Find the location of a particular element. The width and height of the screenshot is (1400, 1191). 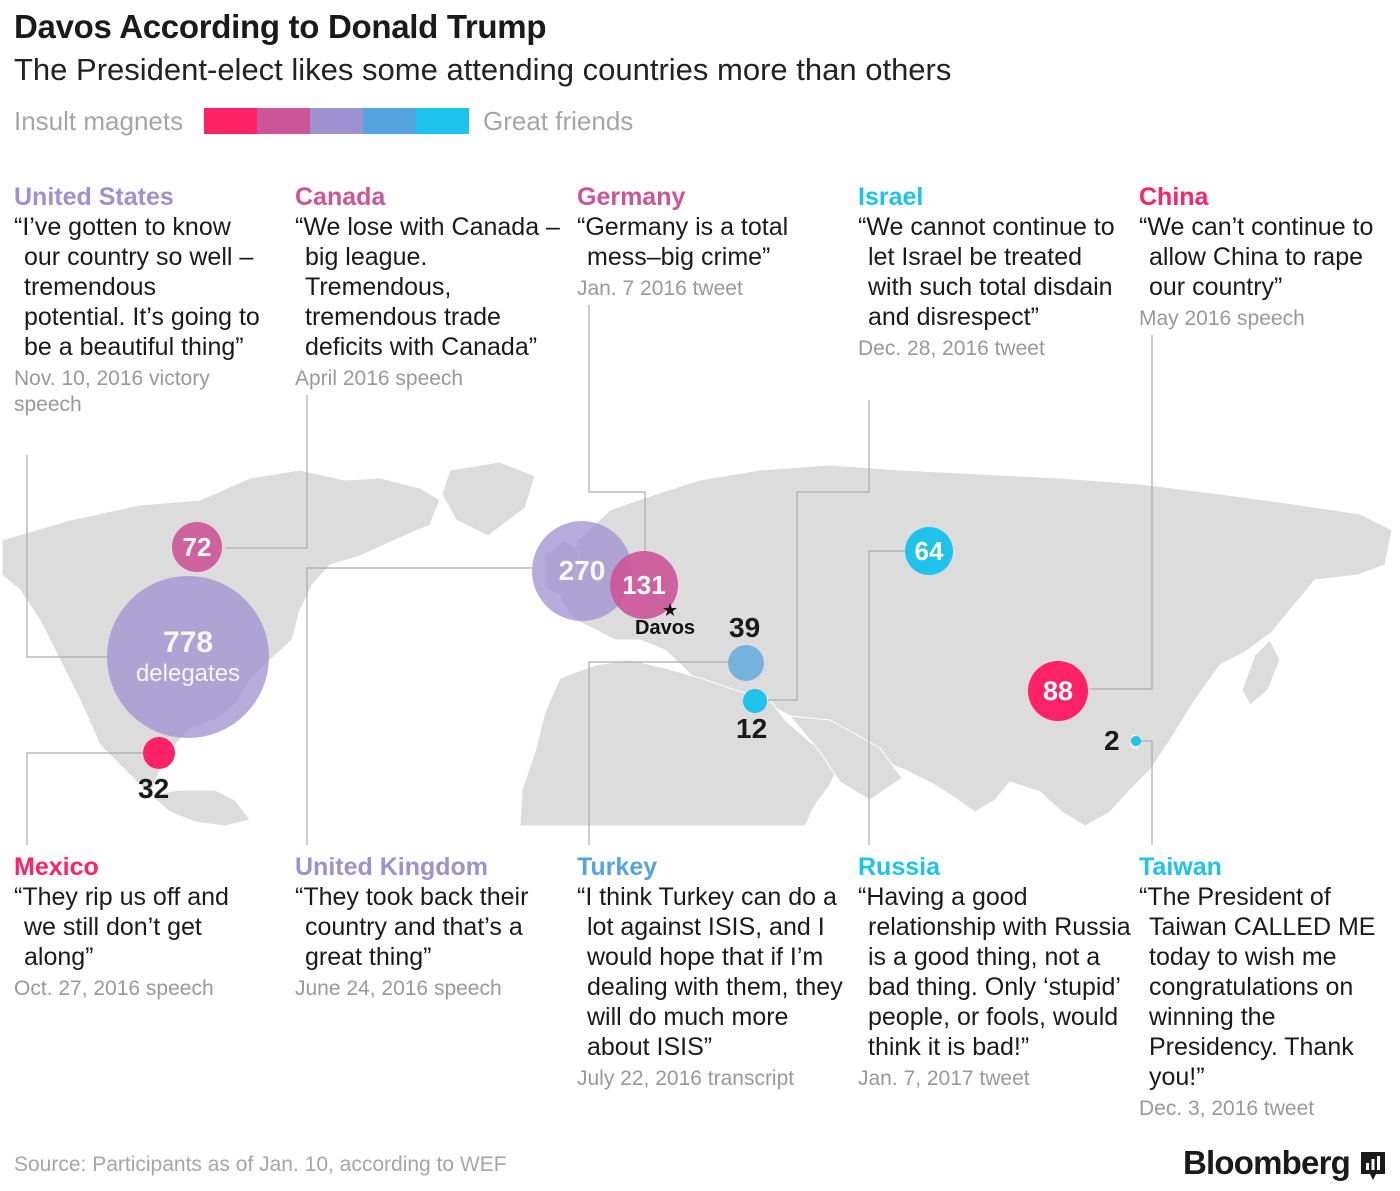

value-label-taiwan: 2 is located at coordinates (1112, 740).